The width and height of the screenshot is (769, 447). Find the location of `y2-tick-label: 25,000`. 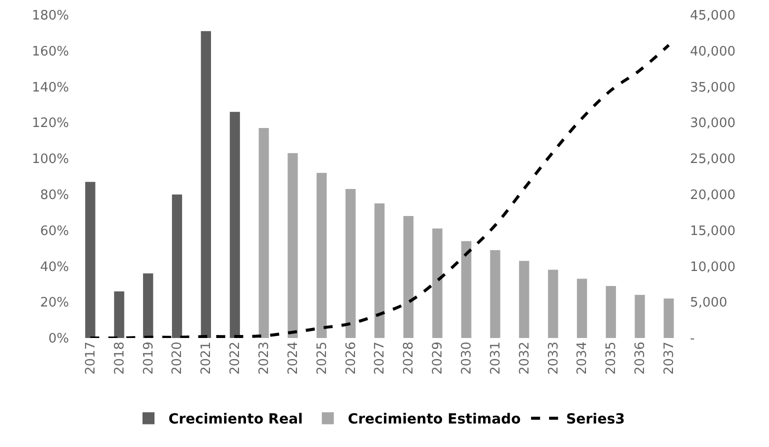

y2-tick-label: 25,000 is located at coordinates (713, 160).